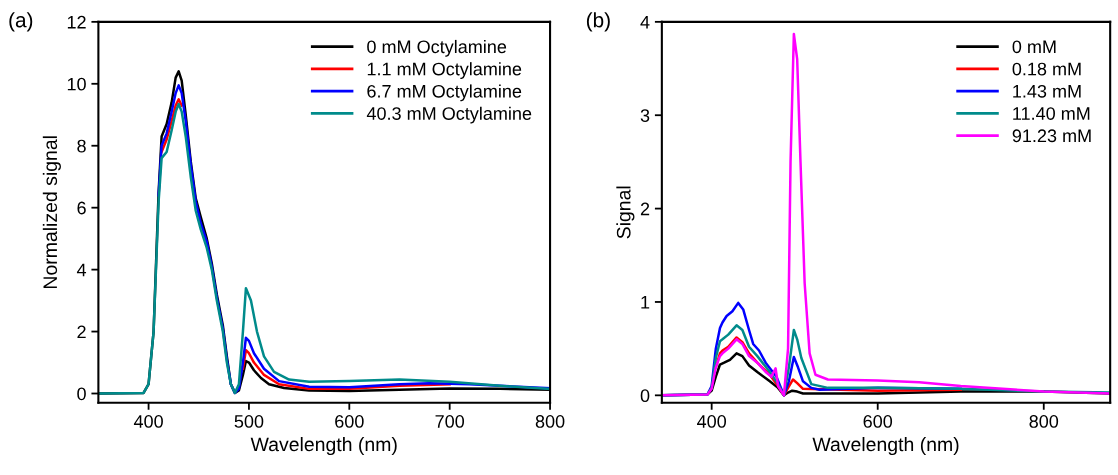  I want to click on chart-title: (b), so click(598, 22).